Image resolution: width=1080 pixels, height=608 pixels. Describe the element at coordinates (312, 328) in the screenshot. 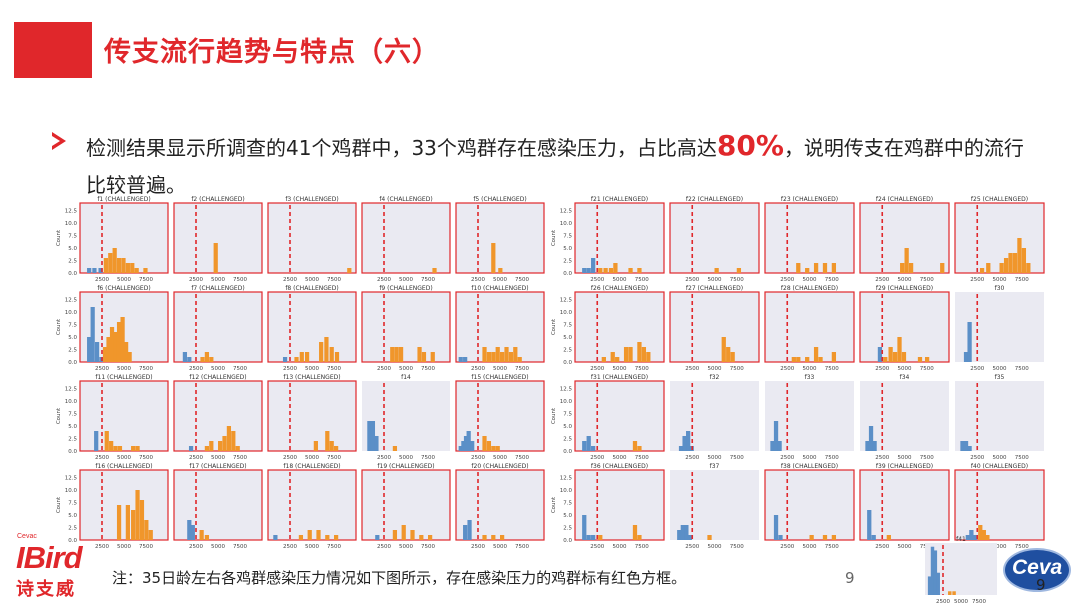

I see `histogram-panel-8: f8 (CHALLENGED)2500 5000 7500` at that location.